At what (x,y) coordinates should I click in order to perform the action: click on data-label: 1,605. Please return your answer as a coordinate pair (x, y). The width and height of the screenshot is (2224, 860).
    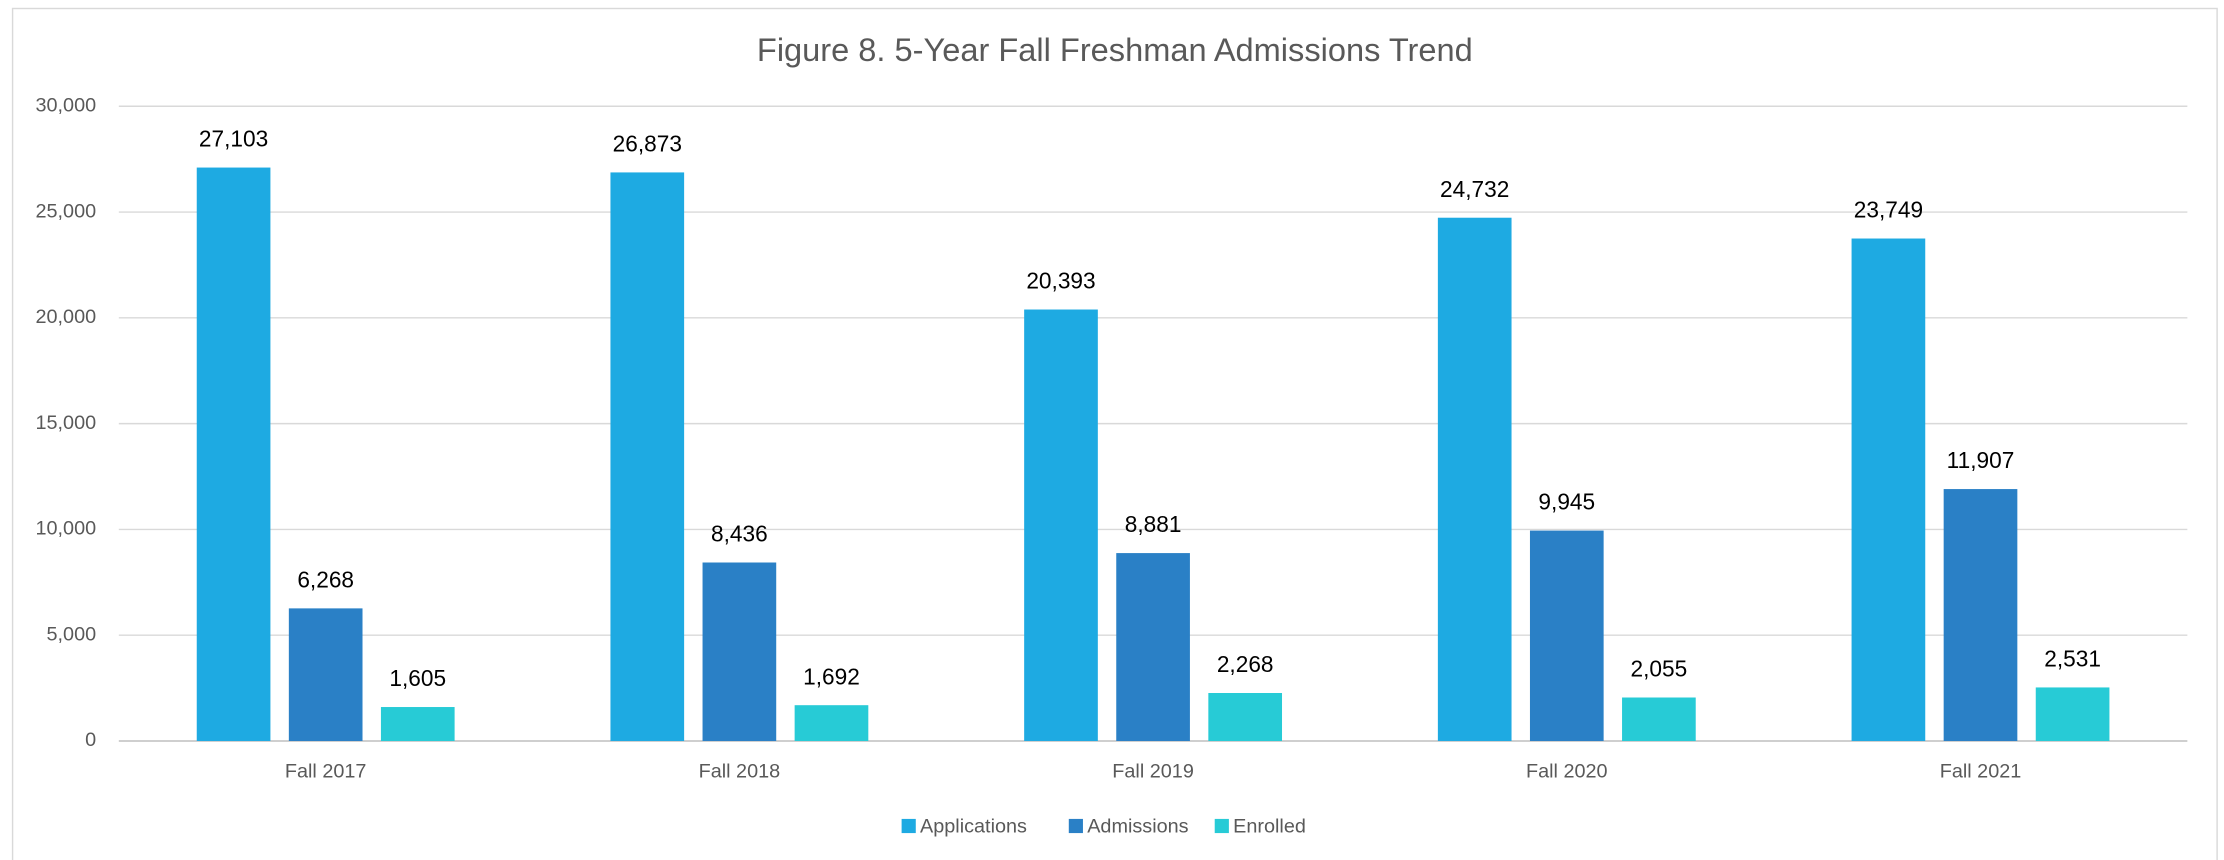
    Looking at the image, I should click on (417, 678).